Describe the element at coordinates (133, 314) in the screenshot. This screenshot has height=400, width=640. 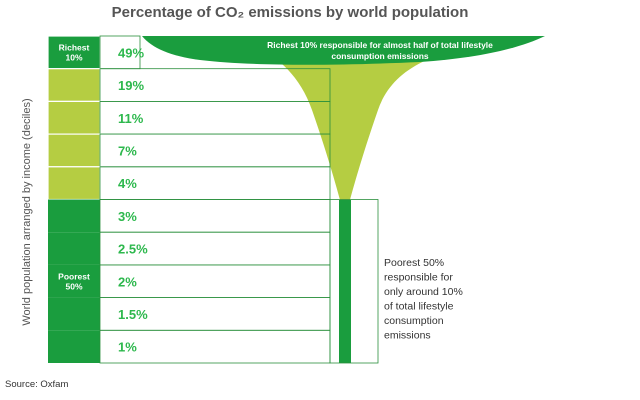
I see `data-label: 1.5%` at that location.